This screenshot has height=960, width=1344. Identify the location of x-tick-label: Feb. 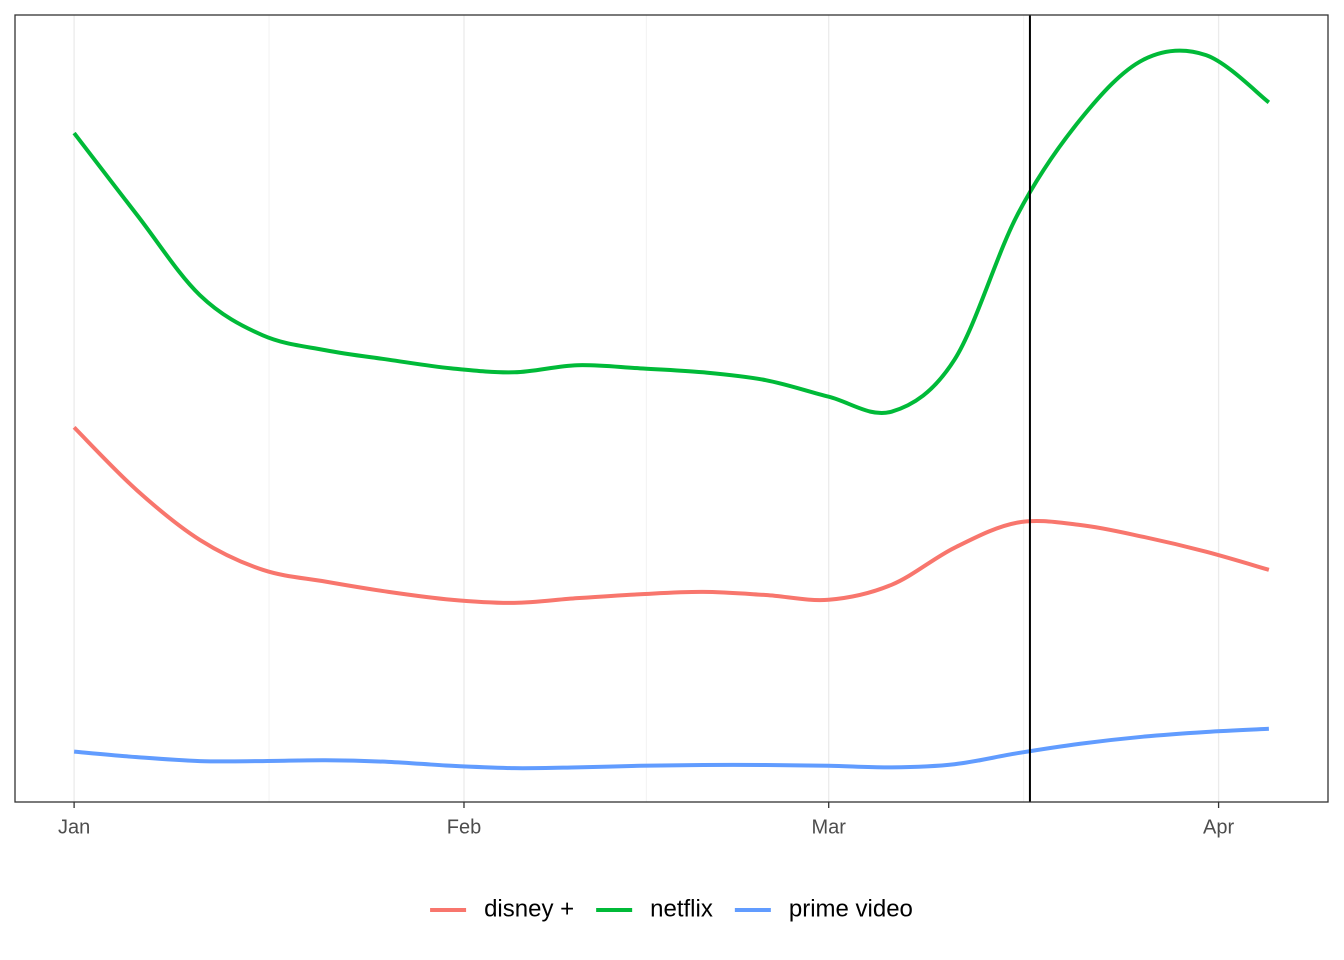
(464, 827).